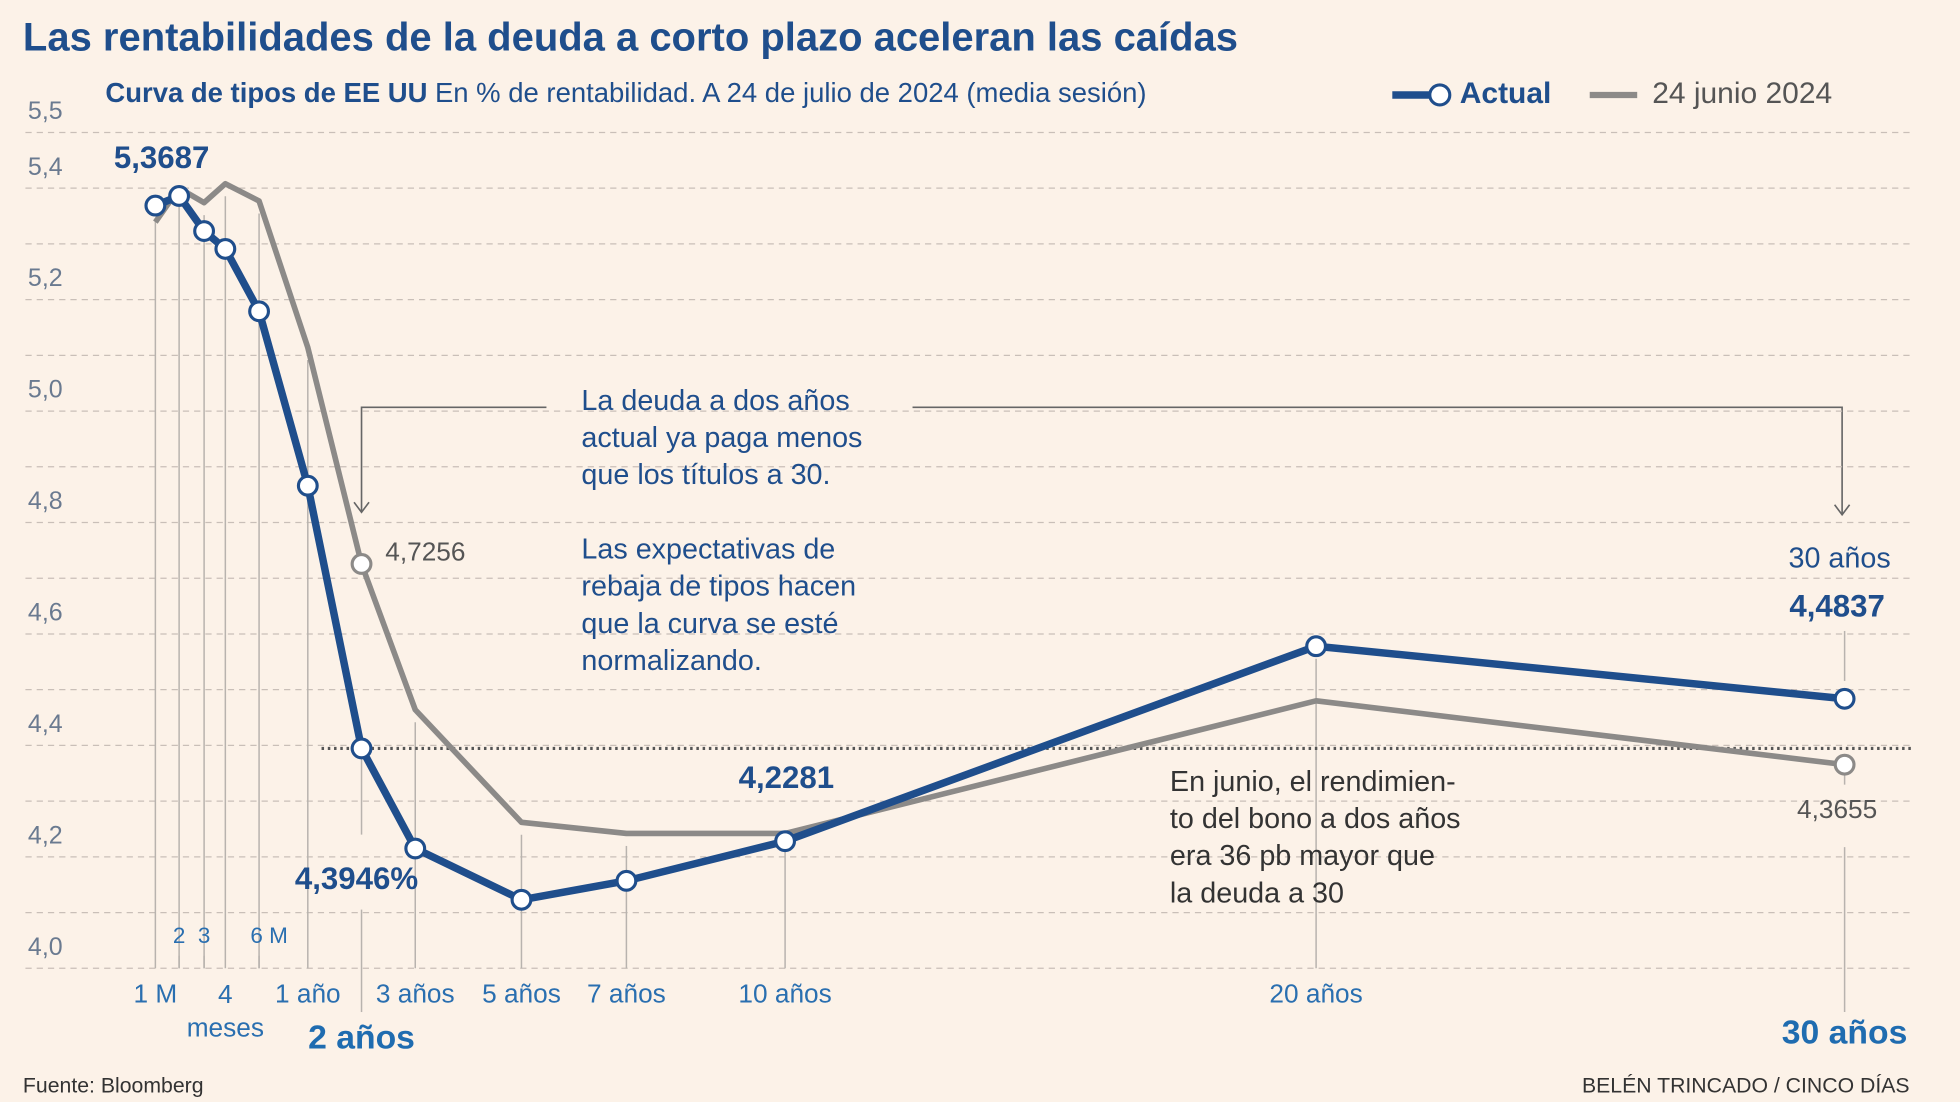 The image size is (1960, 1102). I want to click on source: Fuente: Bloomberg, so click(113, 1086).